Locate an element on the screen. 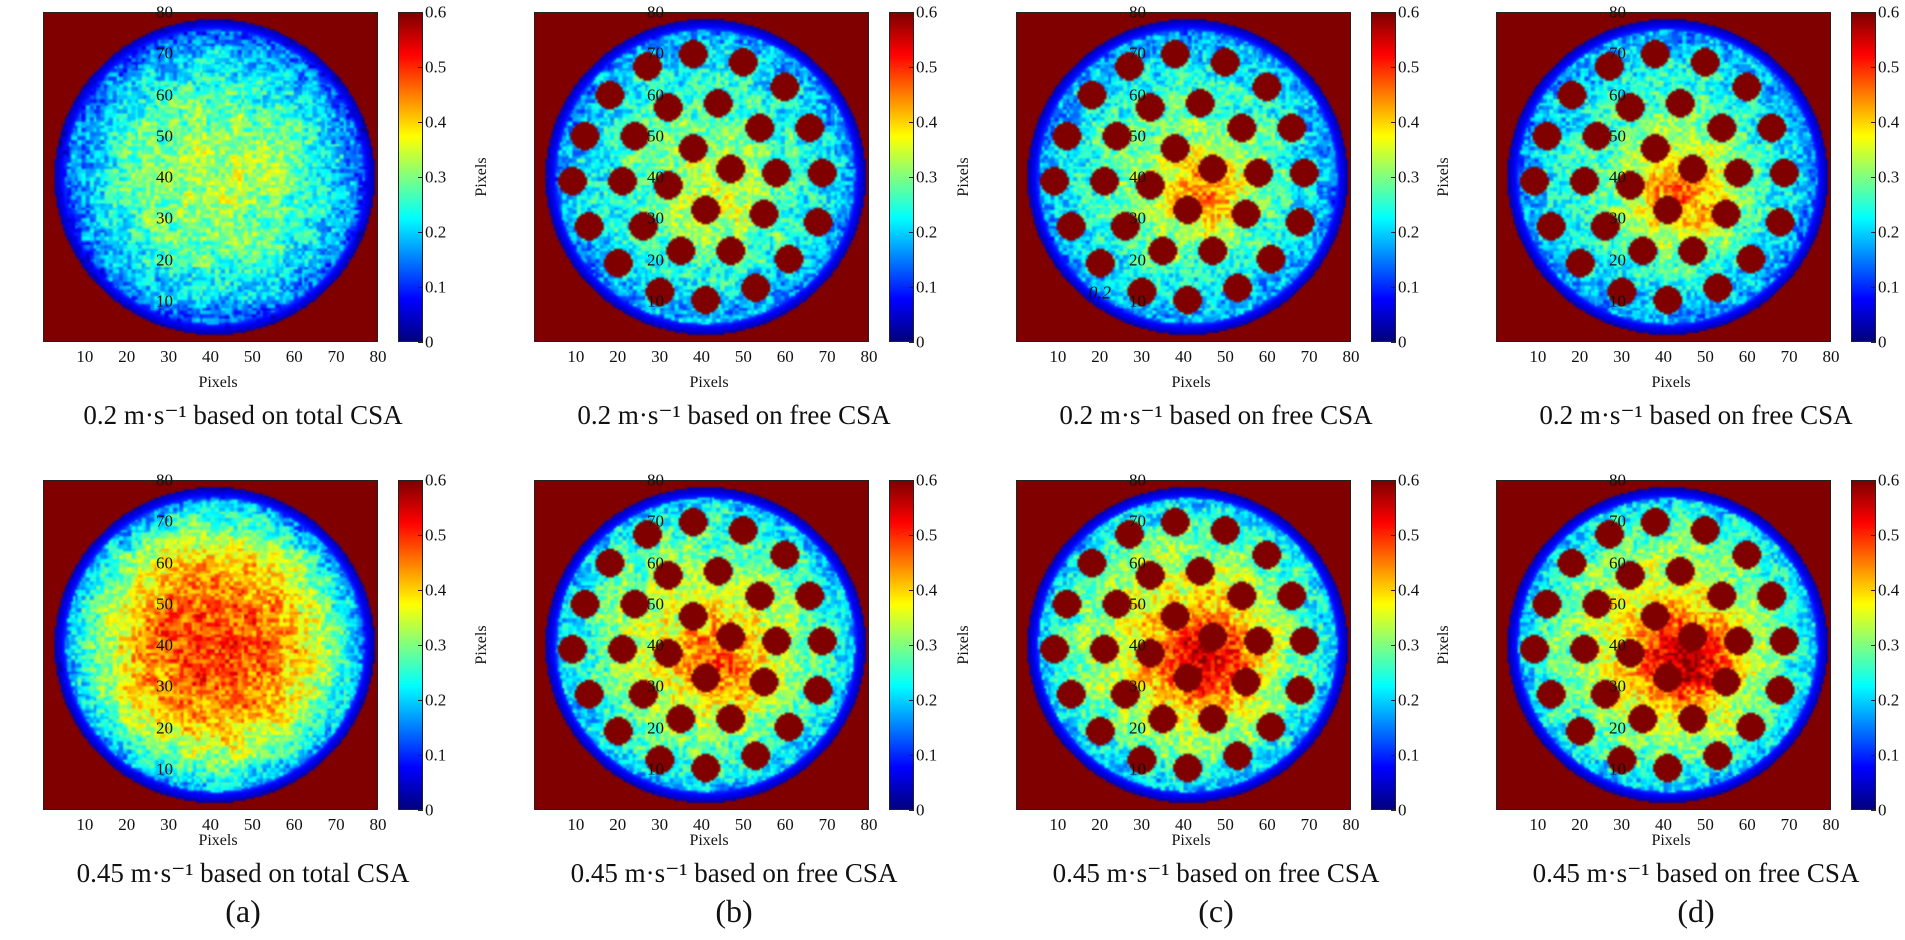 Image resolution: width=1905 pixels, height=940 pixels. y-tick-label: 60 is located at coordinates (1617, 562).